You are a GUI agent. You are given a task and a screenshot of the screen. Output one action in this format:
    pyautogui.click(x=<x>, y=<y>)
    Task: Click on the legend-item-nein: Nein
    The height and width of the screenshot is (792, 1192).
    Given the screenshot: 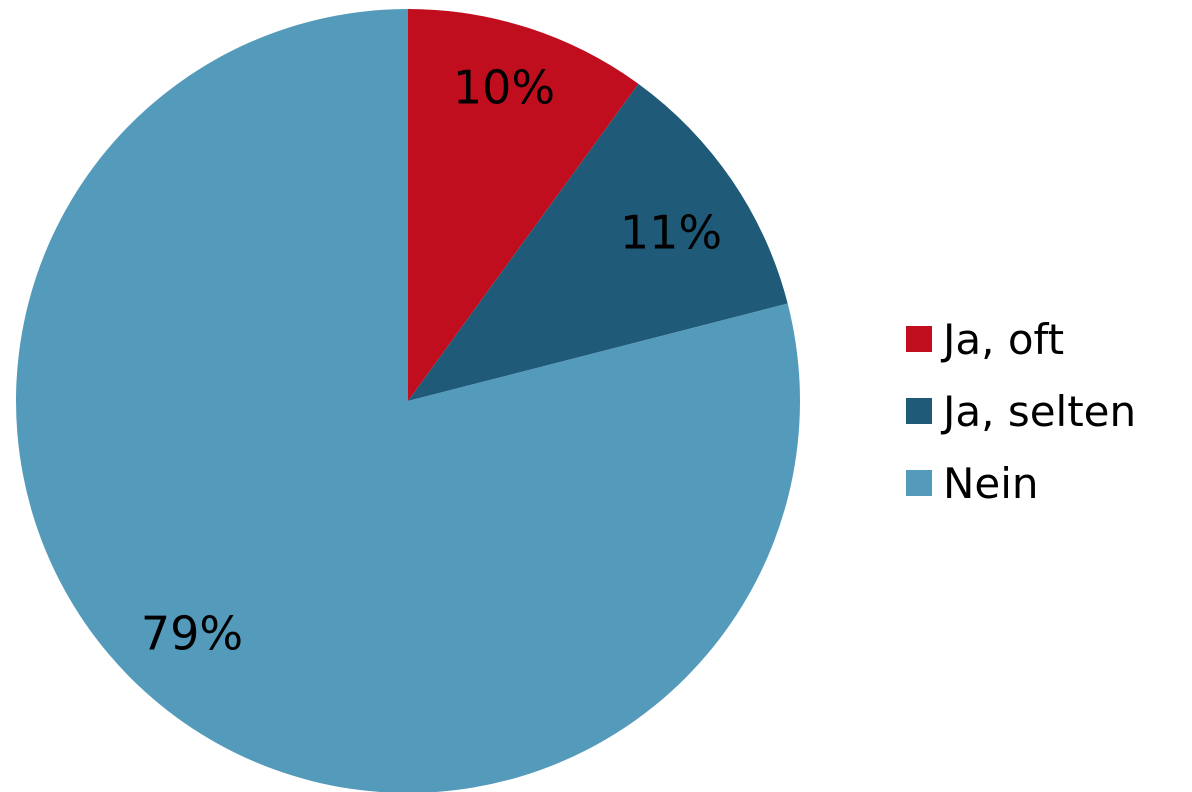 What is the action you would take?
    pyautogui.click(x=1021, y=483)
    